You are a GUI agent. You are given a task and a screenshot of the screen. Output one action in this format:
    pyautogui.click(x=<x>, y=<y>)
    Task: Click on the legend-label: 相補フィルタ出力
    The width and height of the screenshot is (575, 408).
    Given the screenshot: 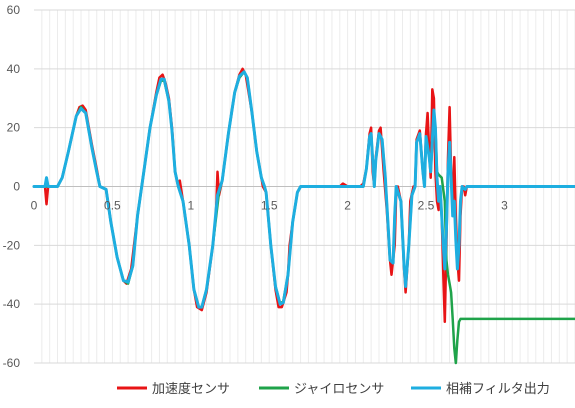 What is the action you would take?
    pyautogui.click(x=498, y=389)
    